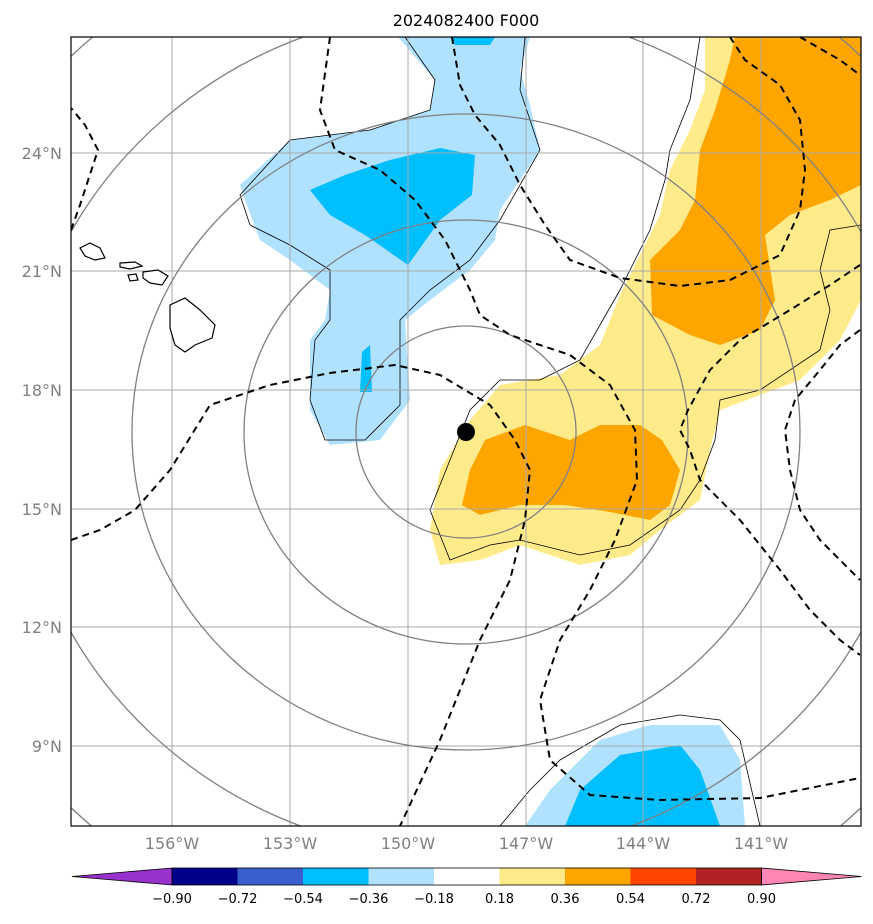 The image size is (873, 924). I want to click on colorbar-extend-low, so click(122, 876).